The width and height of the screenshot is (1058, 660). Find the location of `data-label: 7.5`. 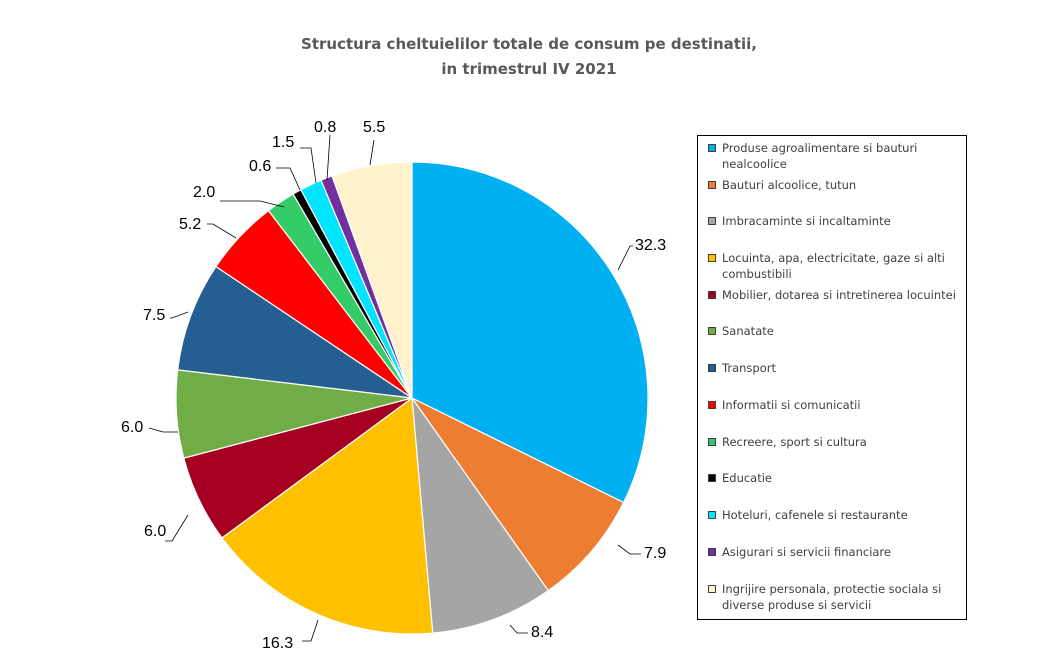

data-label: 7.5 is located at coordinates (154, 315).